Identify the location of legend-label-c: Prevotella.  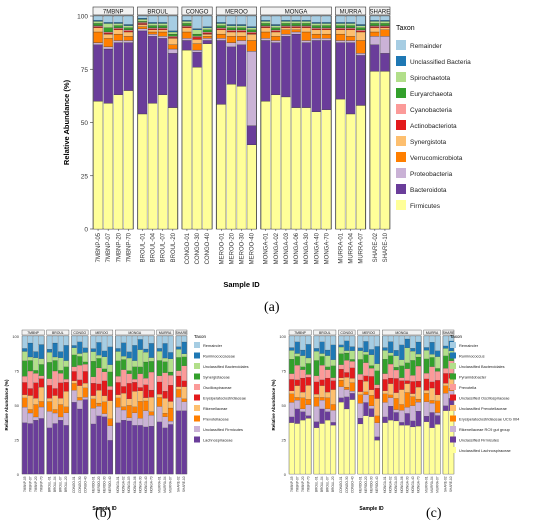
(468, 387).